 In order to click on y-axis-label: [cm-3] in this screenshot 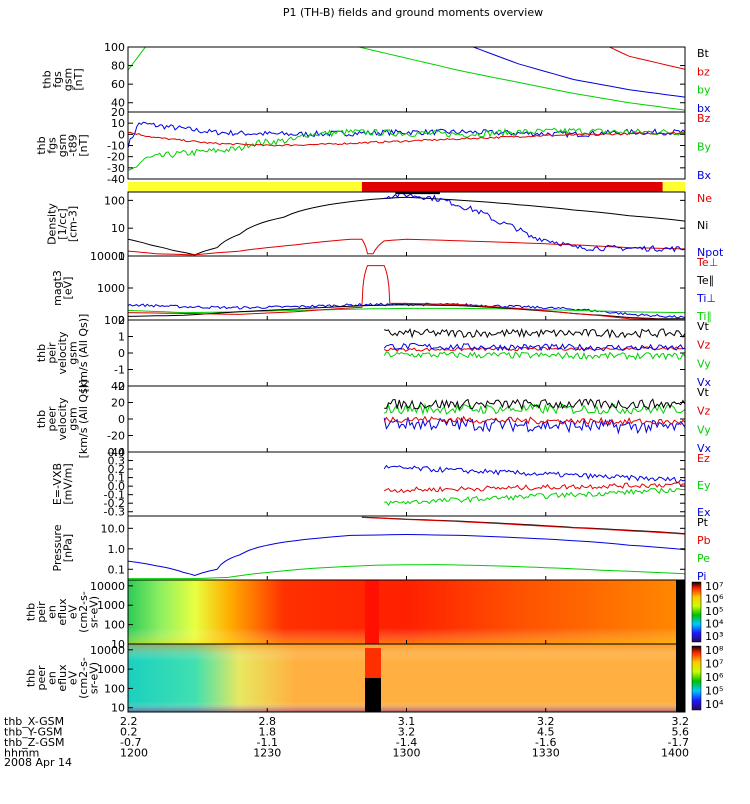, I will do `click(73, 224)`.